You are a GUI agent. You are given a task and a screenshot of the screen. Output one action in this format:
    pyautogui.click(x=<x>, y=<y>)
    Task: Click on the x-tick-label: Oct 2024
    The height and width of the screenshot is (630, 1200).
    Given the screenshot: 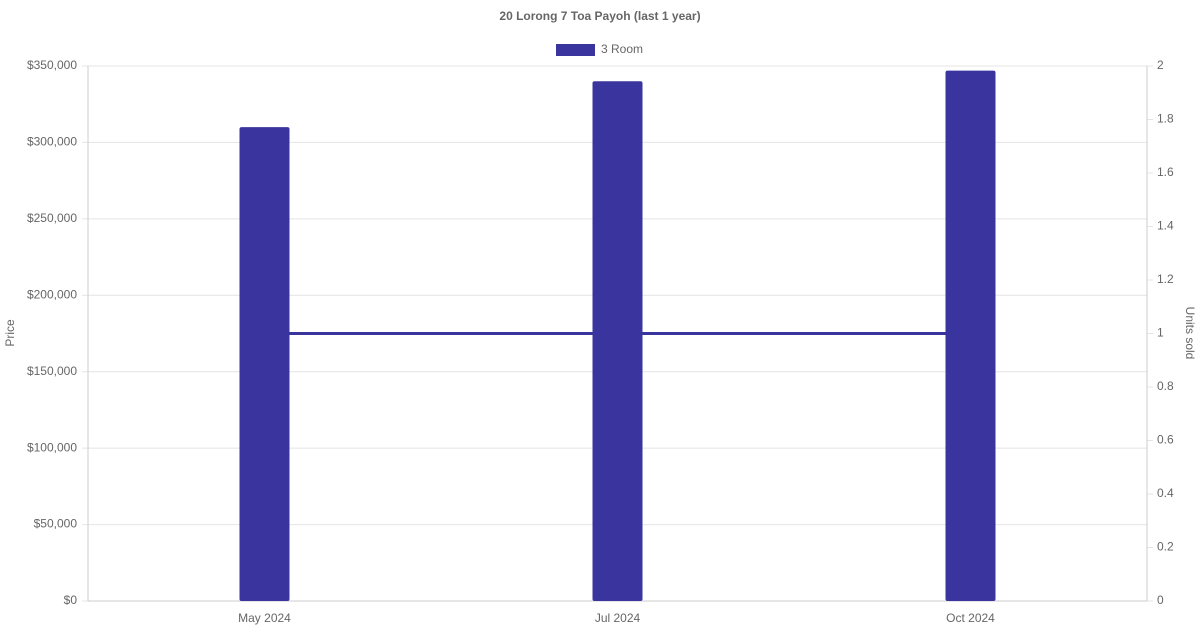 What is the action you would take?
    pyautogui.click(x=970, y=618)
    